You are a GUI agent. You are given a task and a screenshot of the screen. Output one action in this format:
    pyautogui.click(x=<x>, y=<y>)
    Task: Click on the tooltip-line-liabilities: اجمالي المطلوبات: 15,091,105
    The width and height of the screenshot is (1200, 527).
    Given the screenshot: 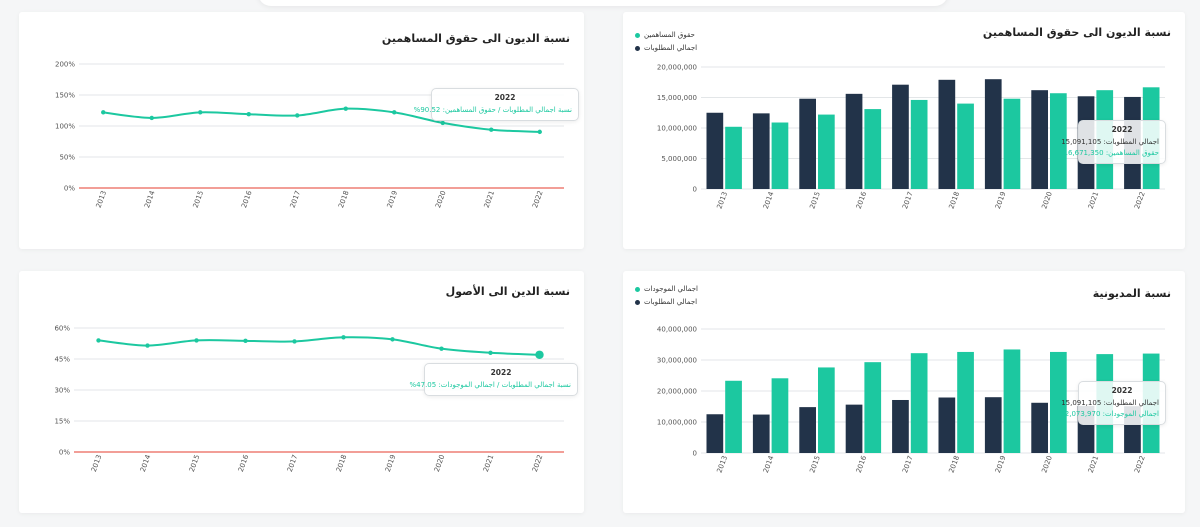 What is the action you would take?
    pyautogui.click(x=1110, y=403)
    